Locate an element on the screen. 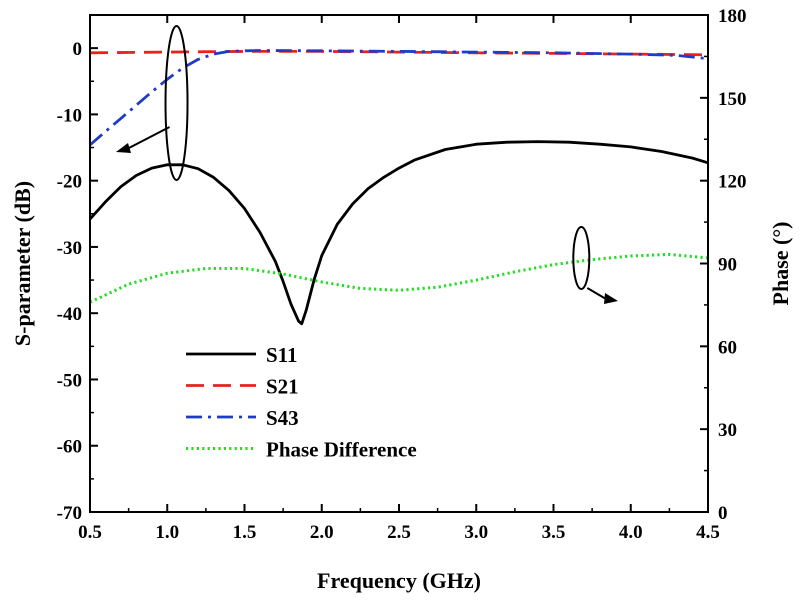  y-left-tick-label: -60 is located at coordinates (69, 447).